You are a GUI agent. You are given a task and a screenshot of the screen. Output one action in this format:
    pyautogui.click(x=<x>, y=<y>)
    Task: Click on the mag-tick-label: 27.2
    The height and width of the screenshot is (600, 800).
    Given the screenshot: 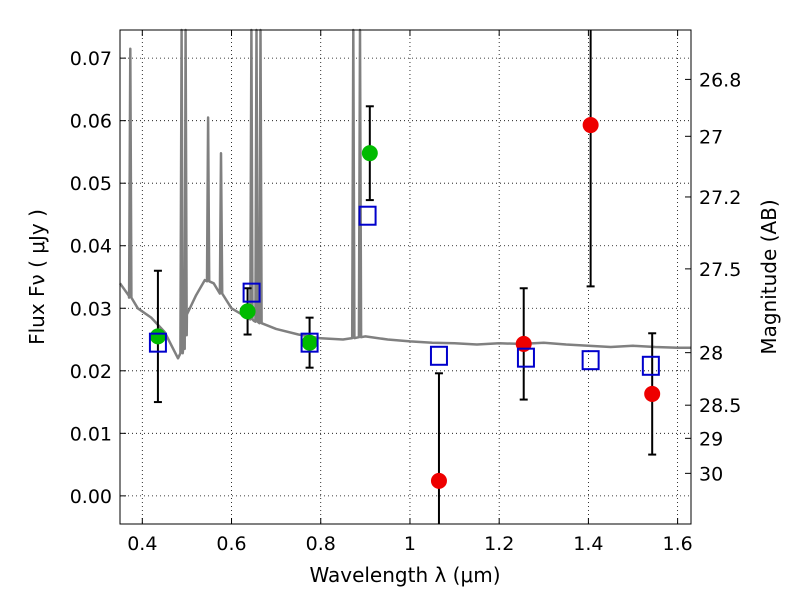 What is the action you would take?
    pyautogui.click(x=720, y=198)
    